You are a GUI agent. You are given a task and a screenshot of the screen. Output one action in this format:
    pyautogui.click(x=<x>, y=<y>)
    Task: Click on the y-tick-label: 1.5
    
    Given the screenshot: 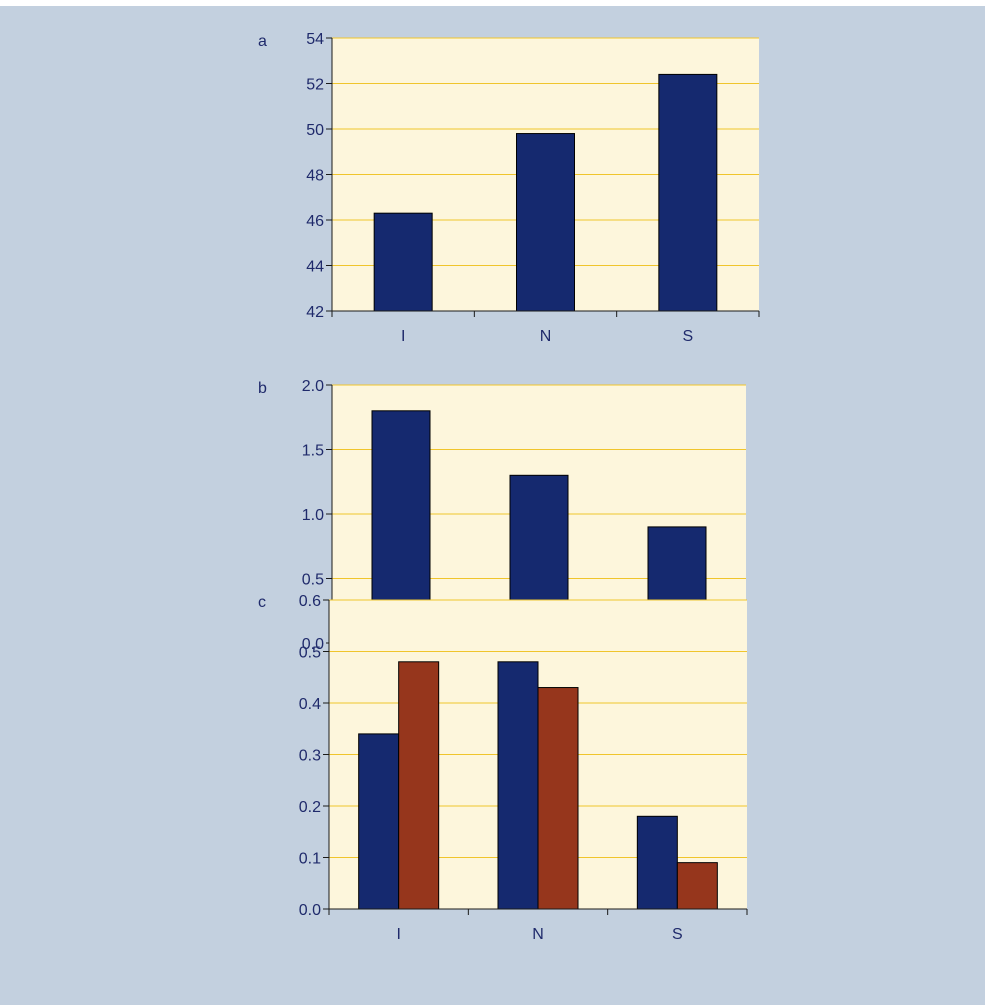 What is the action you would take?
    pyautogui.click(x=313, y=451)
    